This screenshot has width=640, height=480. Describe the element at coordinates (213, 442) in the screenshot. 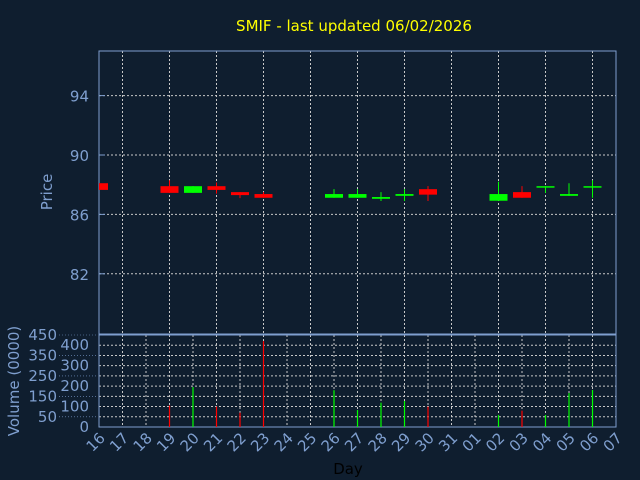

I see `x-tick-label: 21` at that location.